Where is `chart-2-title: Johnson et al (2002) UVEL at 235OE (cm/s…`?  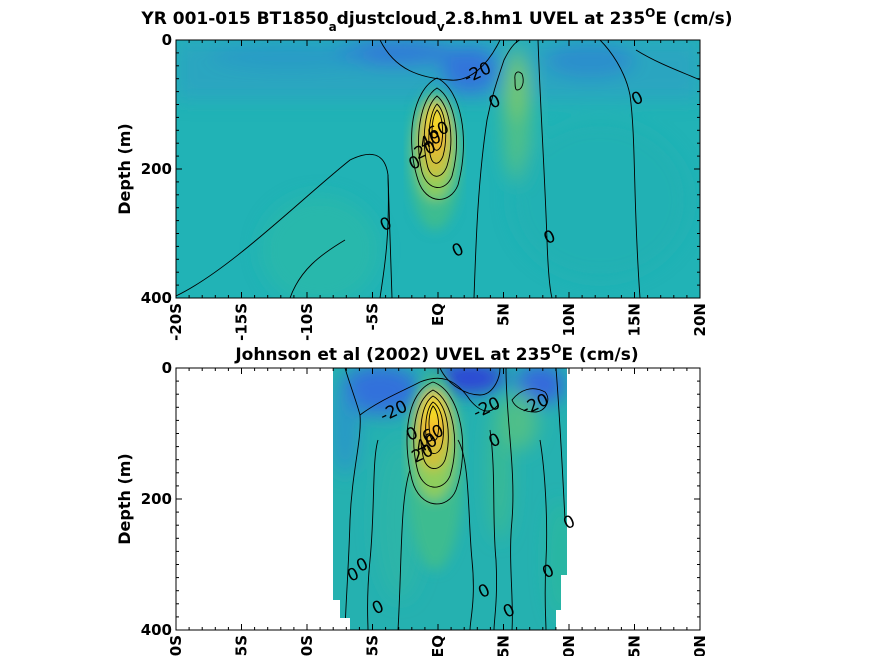 chart-2-title: Johnson et al (2002) UVEL at 235OE (cm/s… is located at coordinates (436, 353).